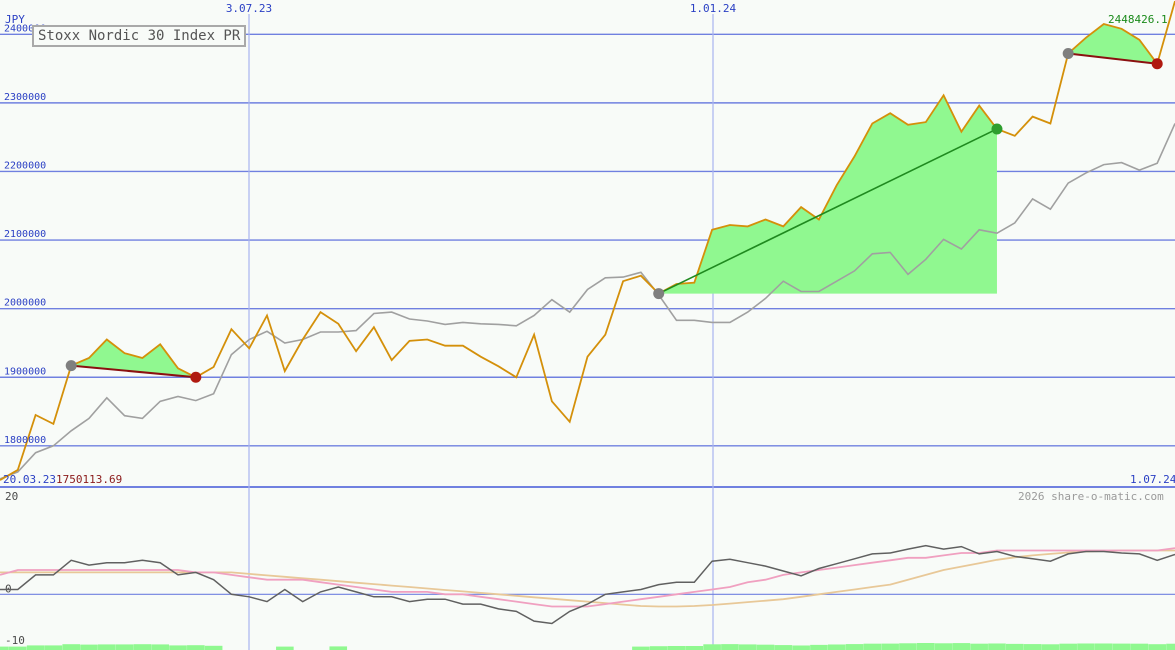  What do you see at coordinates (29, 479) in the screenshot?
I see `start-date-label: 20.03.23` at bounding box center [29, 479].